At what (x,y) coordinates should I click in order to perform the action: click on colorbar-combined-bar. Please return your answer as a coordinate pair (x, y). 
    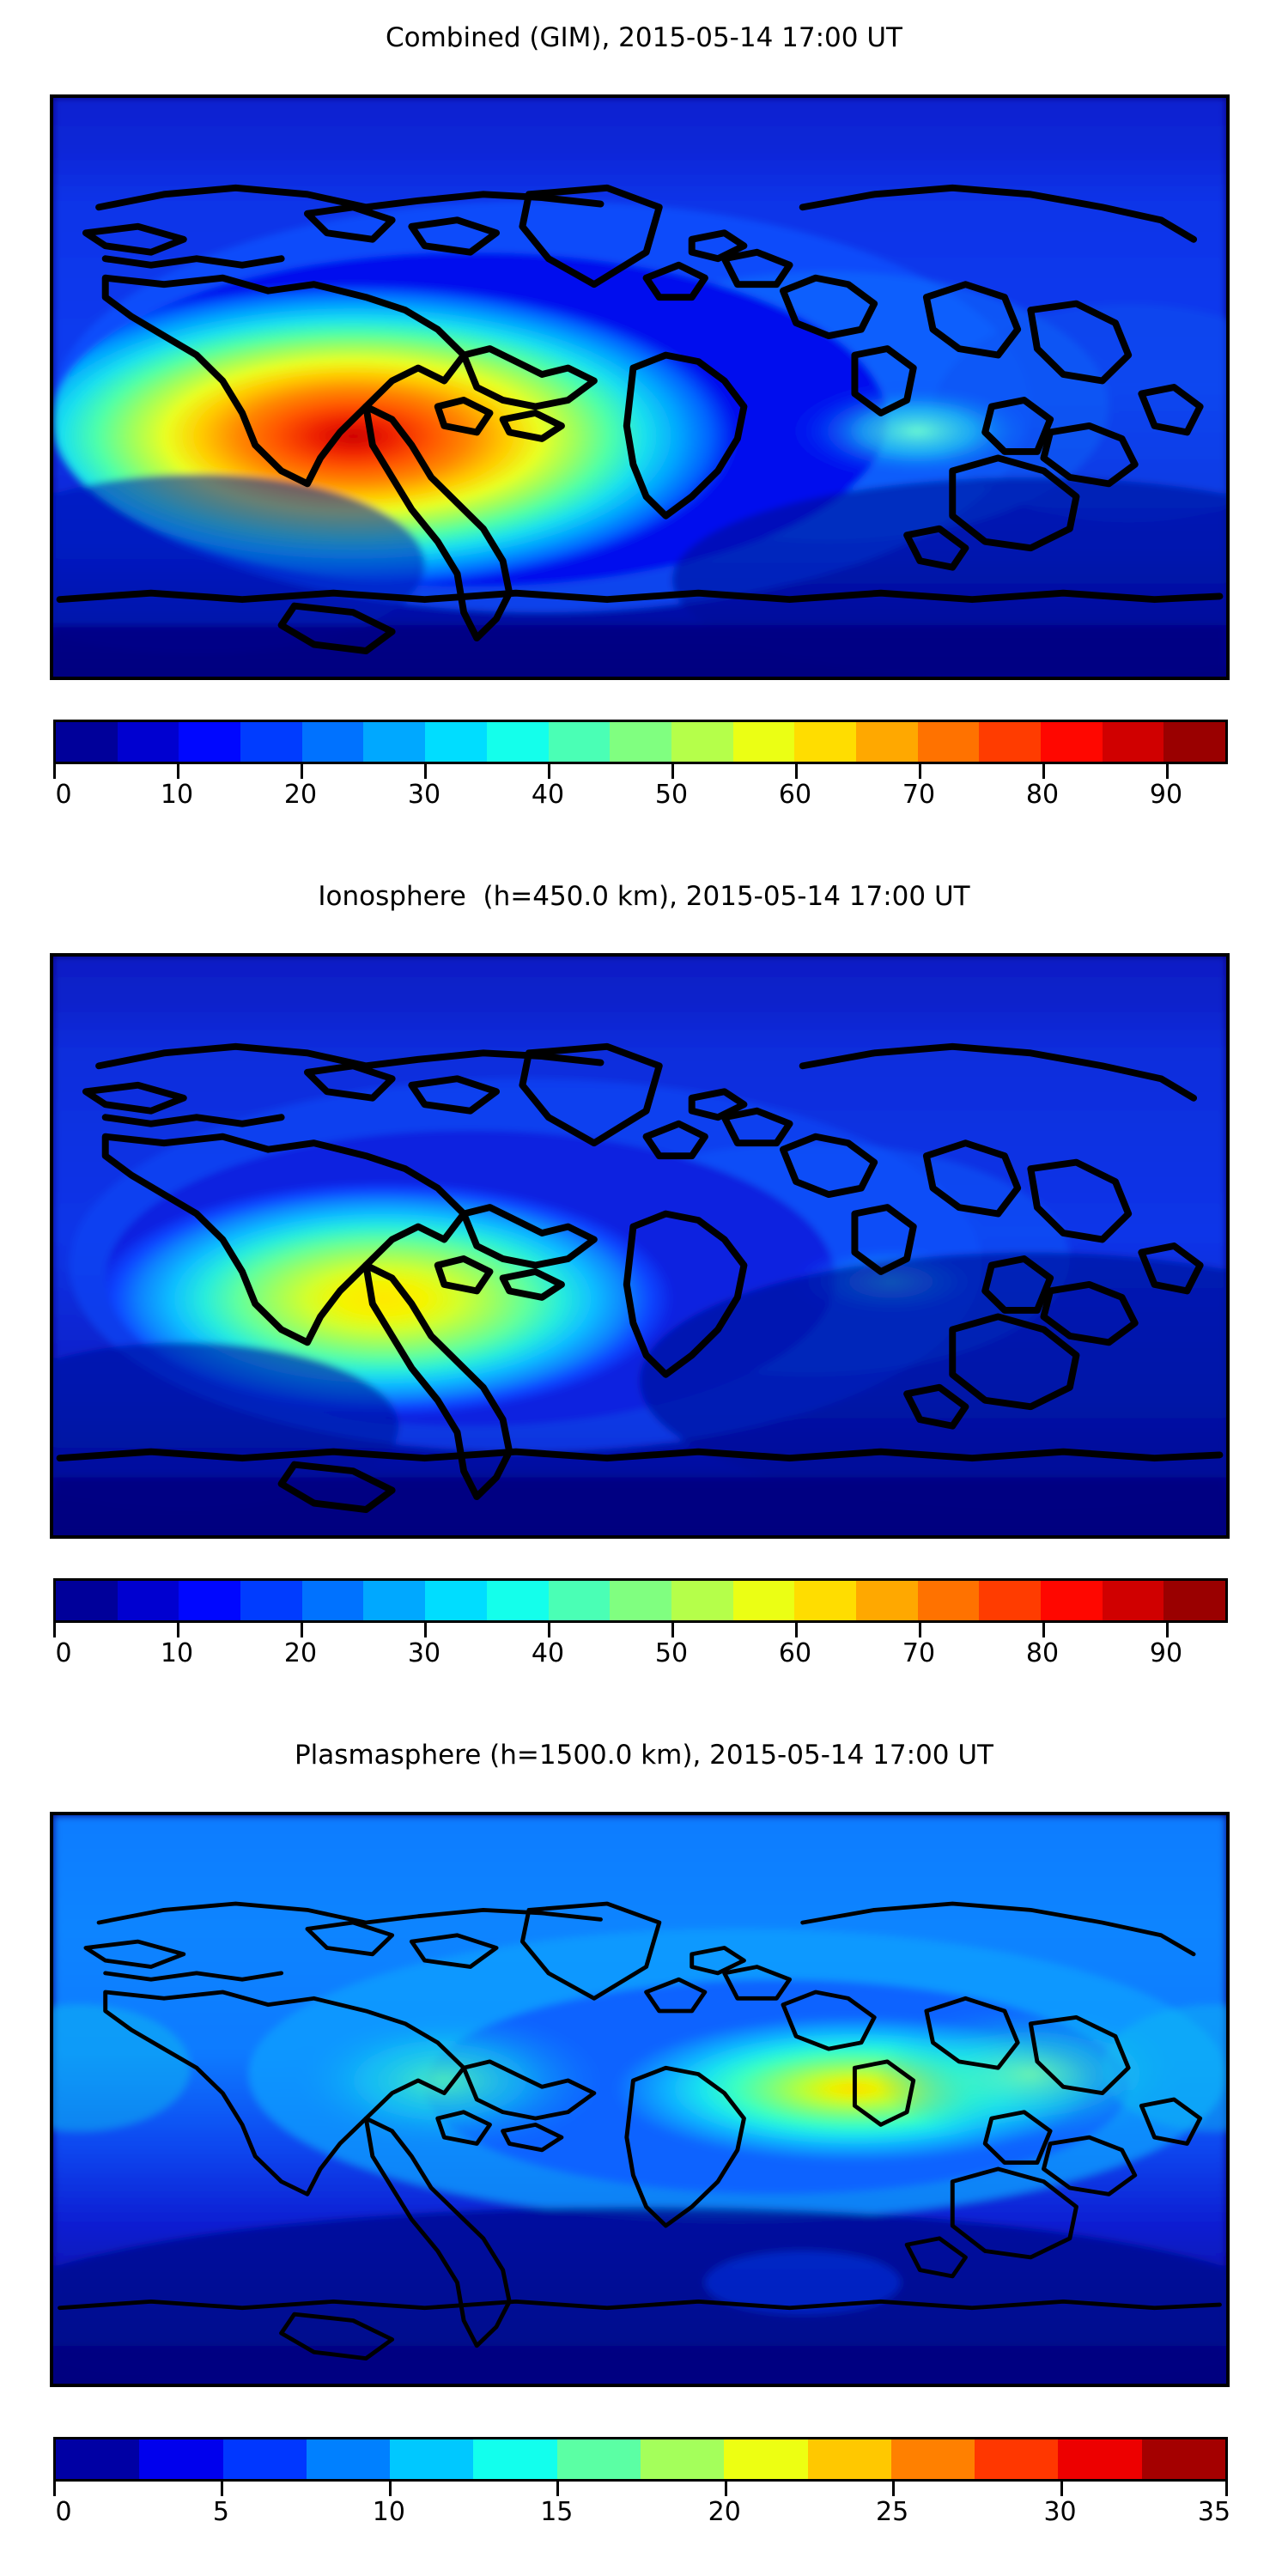
    Looking at the image, I should click on (640, 742).